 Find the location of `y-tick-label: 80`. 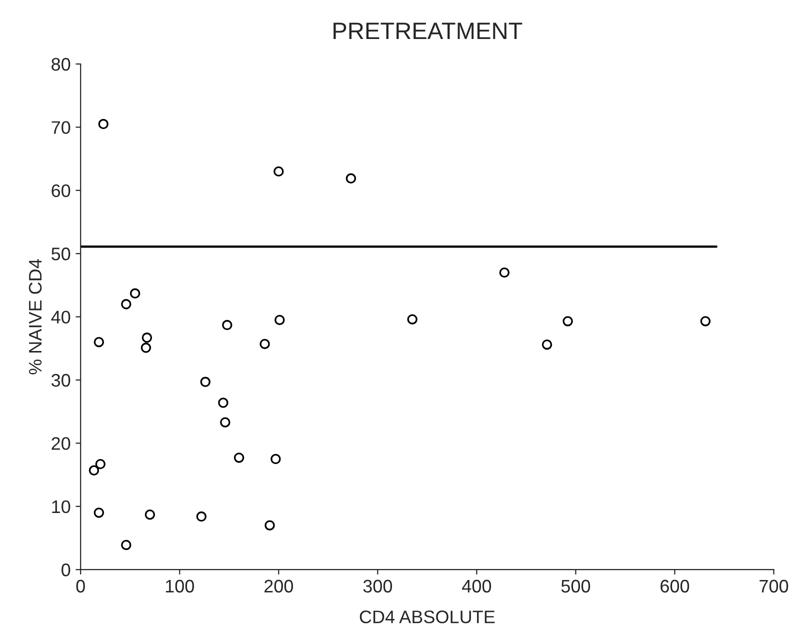

y-tick-label: 80 is located at coordinates (61, 64).